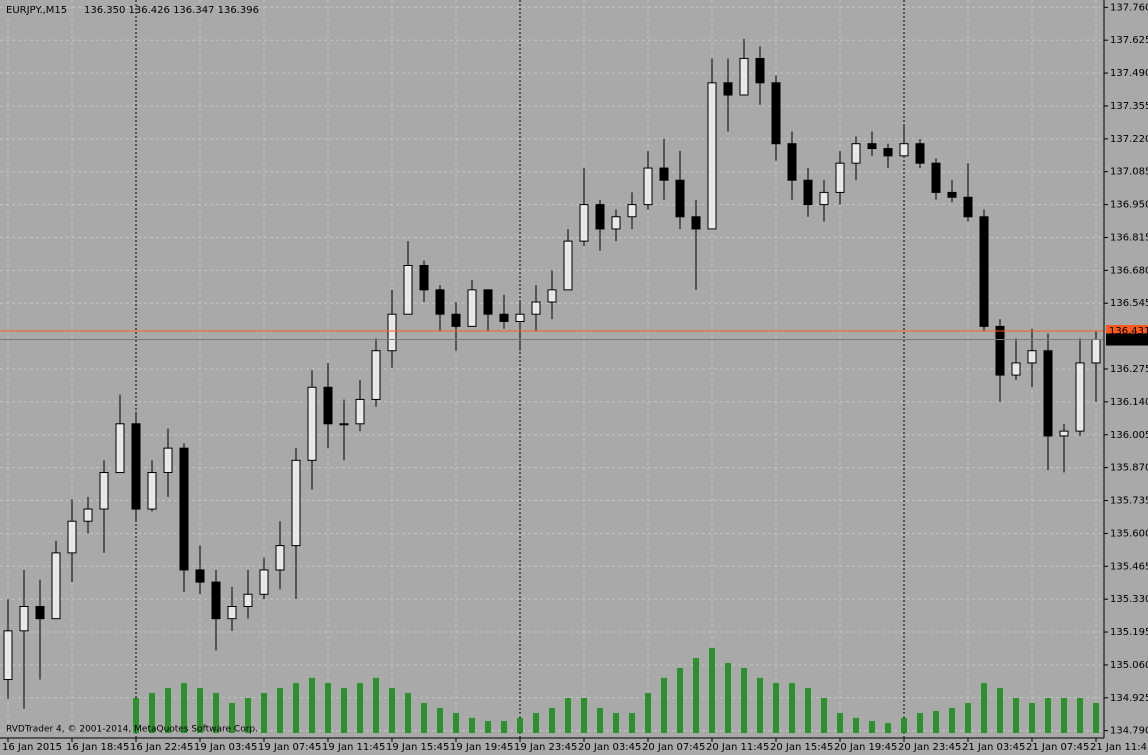 This screenshot has height=755, width=1148. What do you see at coordinates (1129, 533) in the screenshot?
I see `y-tick-label: 135.600` at bounding box center [1129, 533].